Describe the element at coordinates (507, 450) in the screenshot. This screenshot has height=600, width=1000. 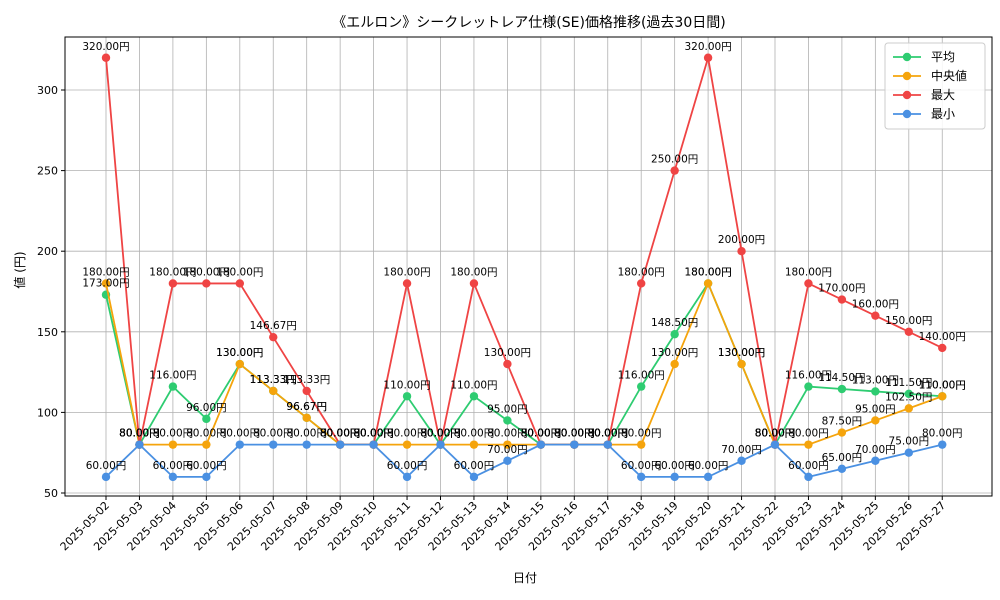
I see `data-label: 70.00円` at that location.